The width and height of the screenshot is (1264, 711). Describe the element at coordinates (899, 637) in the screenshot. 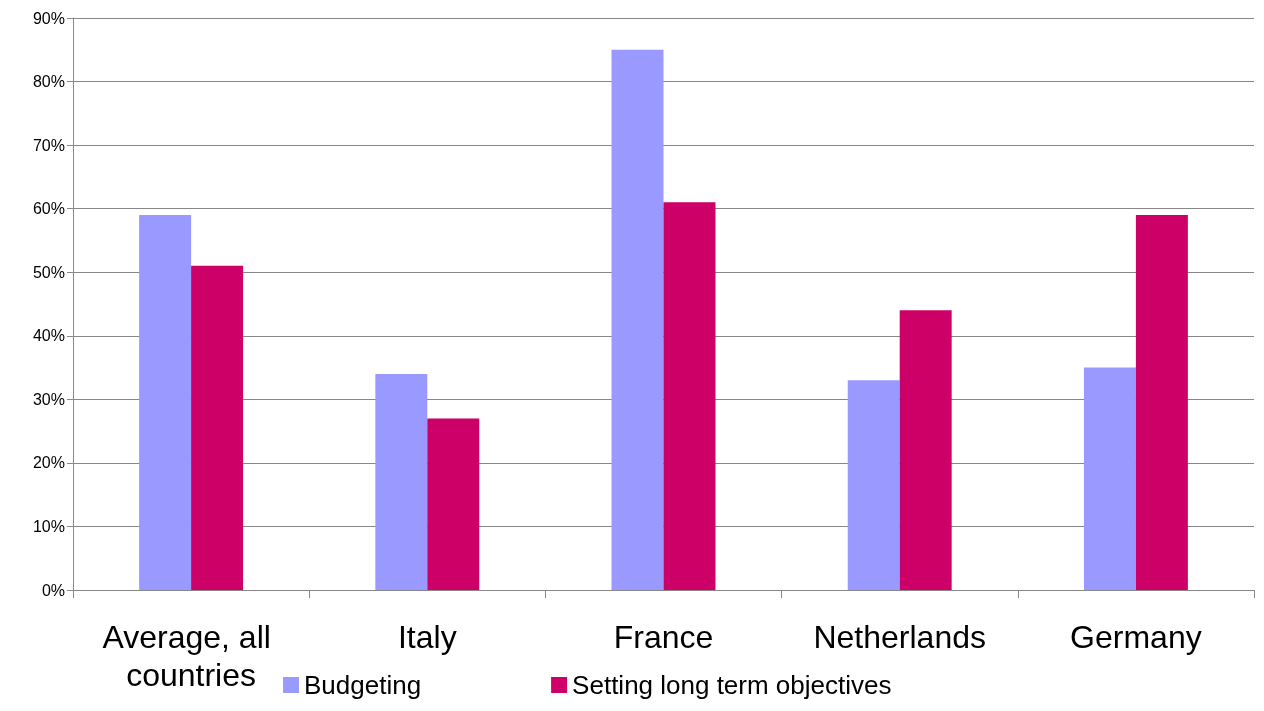

I see `x-tick-label: Netherlands` at that location.